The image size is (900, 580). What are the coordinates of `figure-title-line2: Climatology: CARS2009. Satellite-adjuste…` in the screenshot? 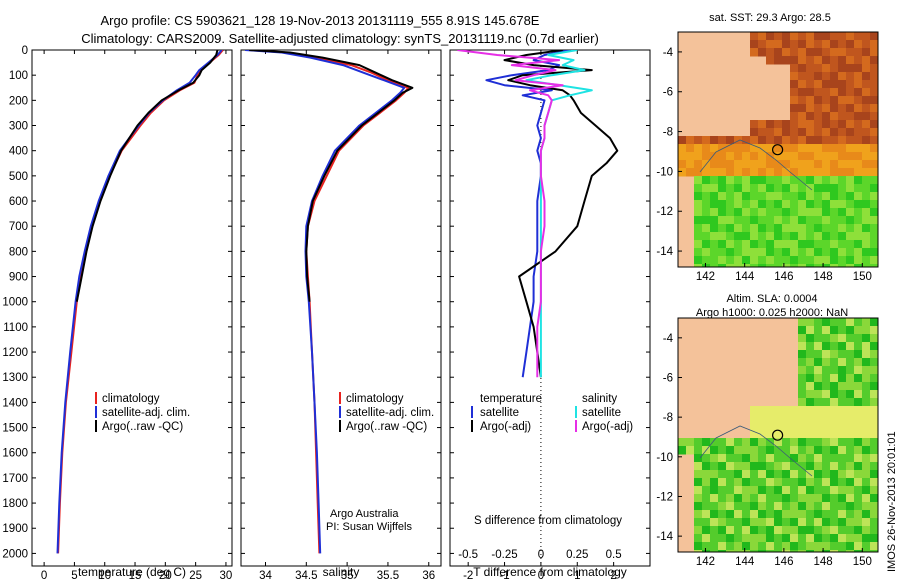 It's located at (340, 38).